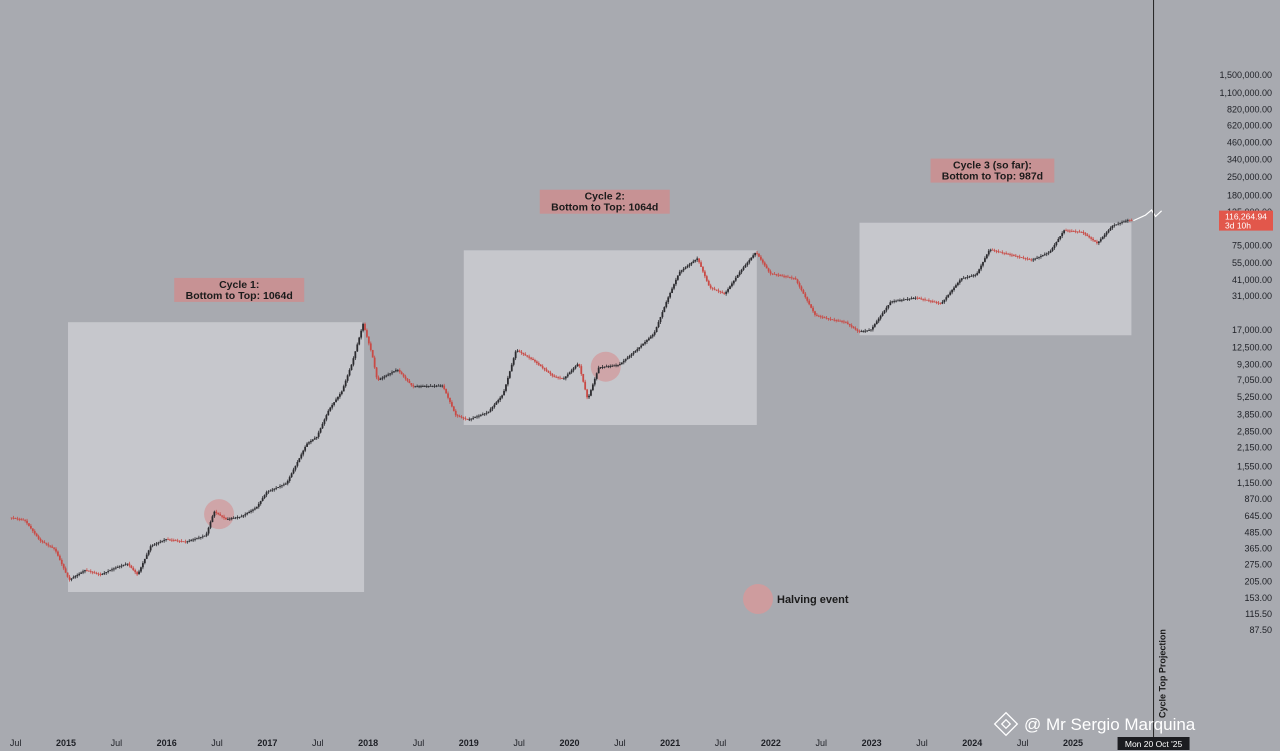 The image size is (1280, 751). Describe the element at coordinates (922, 743) in the screenshot. I see `x-tick-label: Jul` at that location.